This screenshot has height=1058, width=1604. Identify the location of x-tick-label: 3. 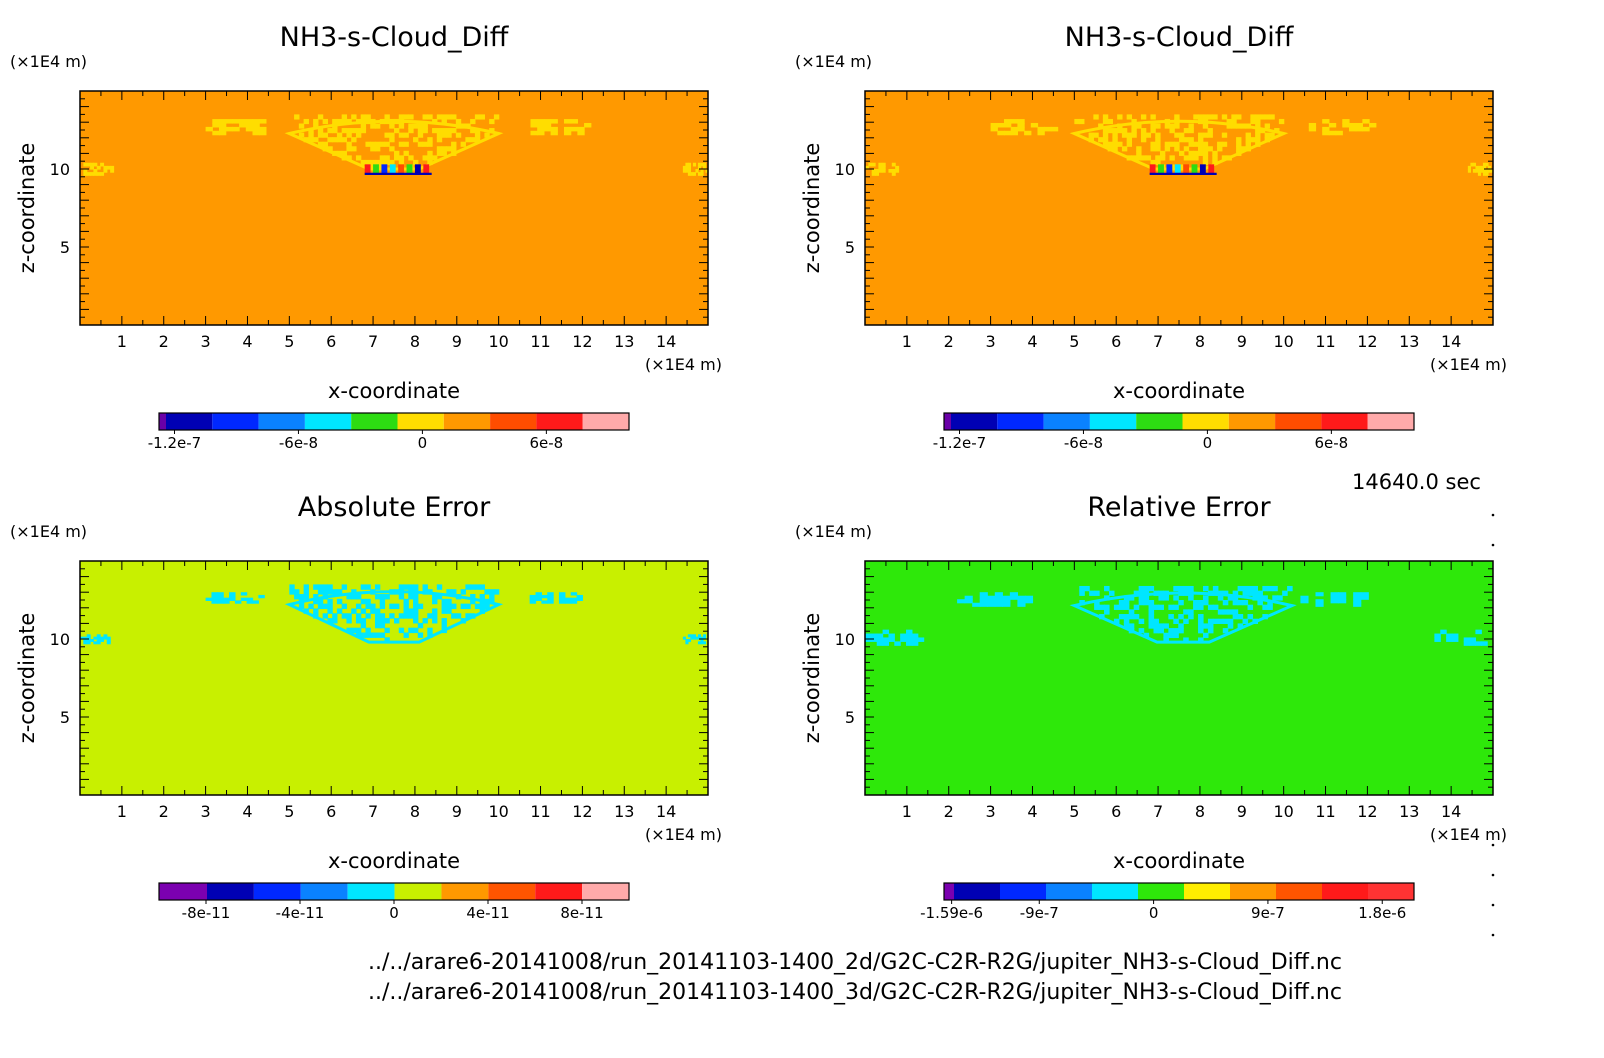
(206, 811).